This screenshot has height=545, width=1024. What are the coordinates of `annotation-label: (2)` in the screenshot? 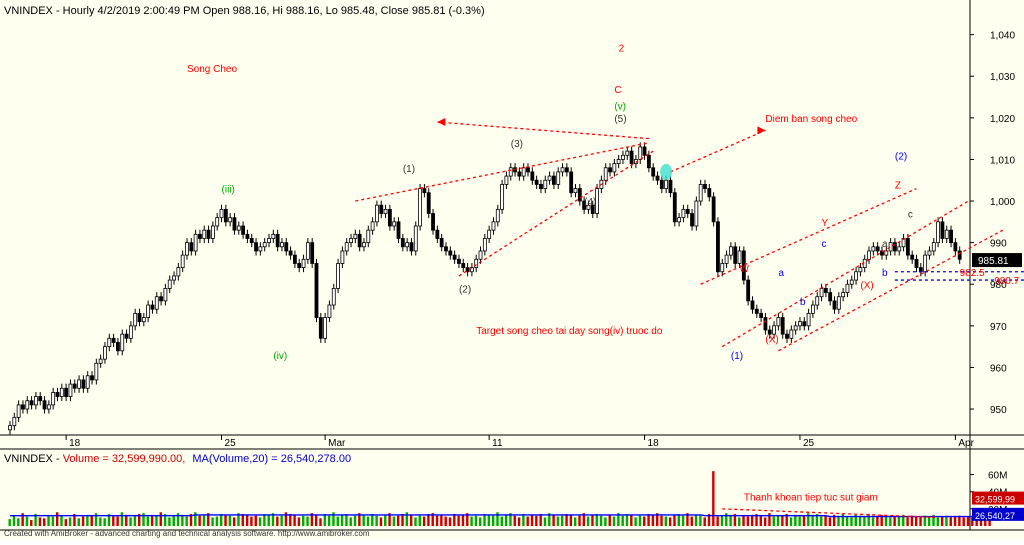 It's located at (901, 156).